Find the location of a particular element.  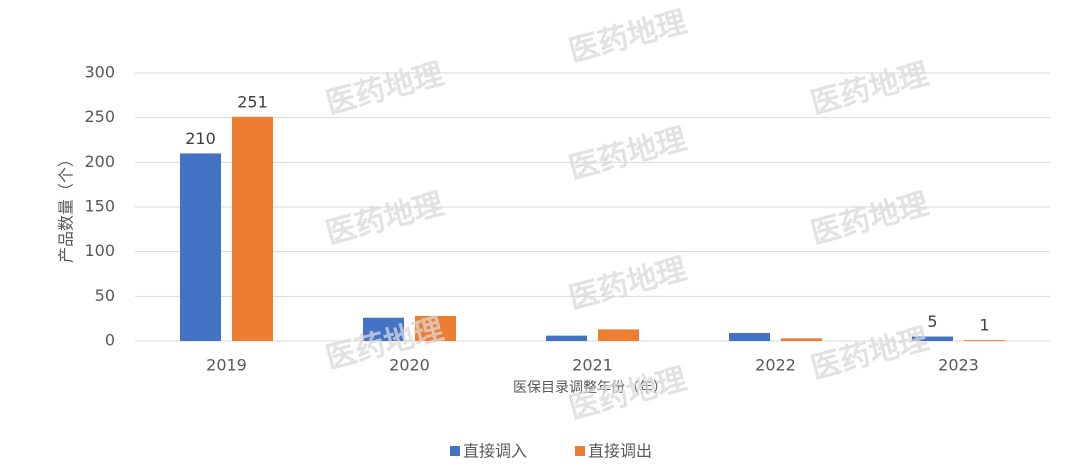

data-label: 210 is located at coordinates (200, 138).